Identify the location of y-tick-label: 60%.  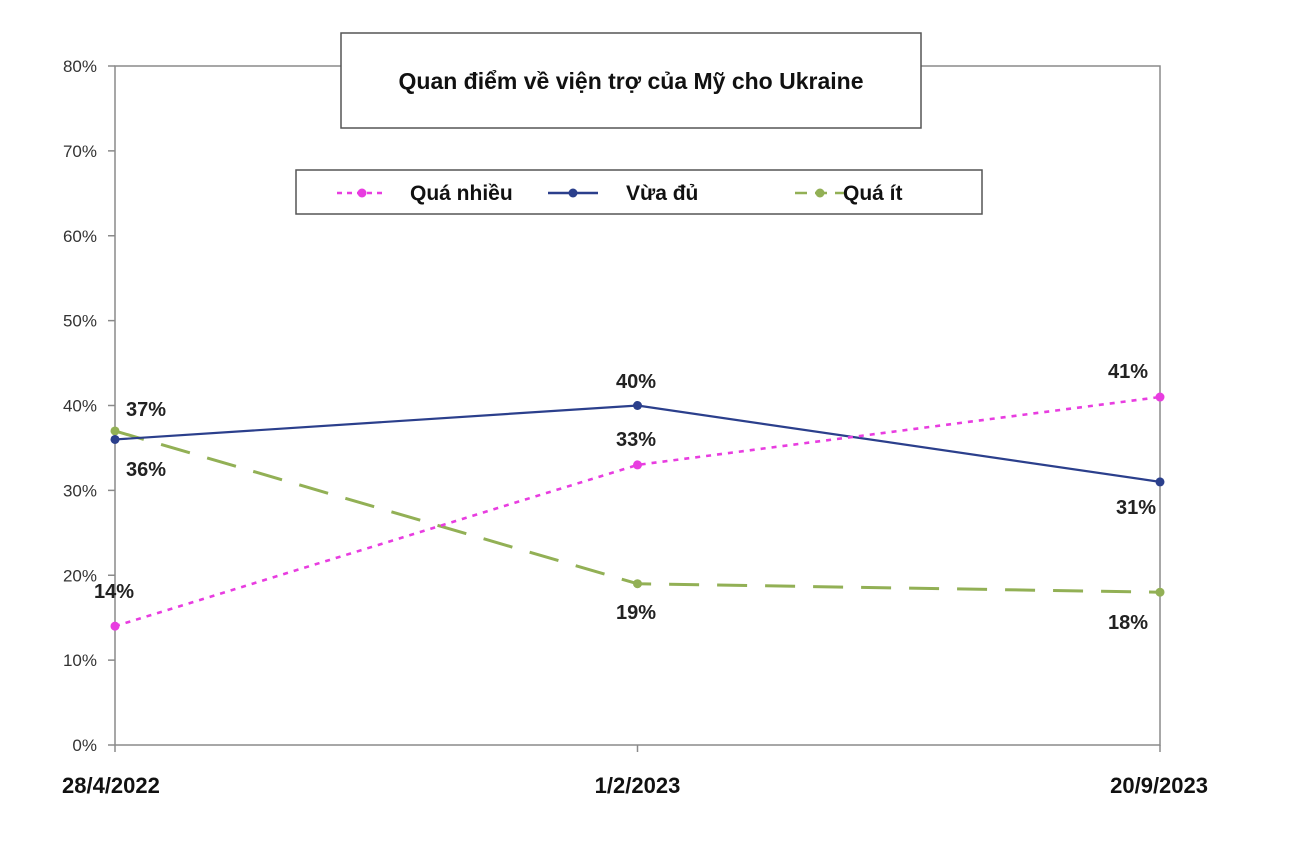
(80, 236).